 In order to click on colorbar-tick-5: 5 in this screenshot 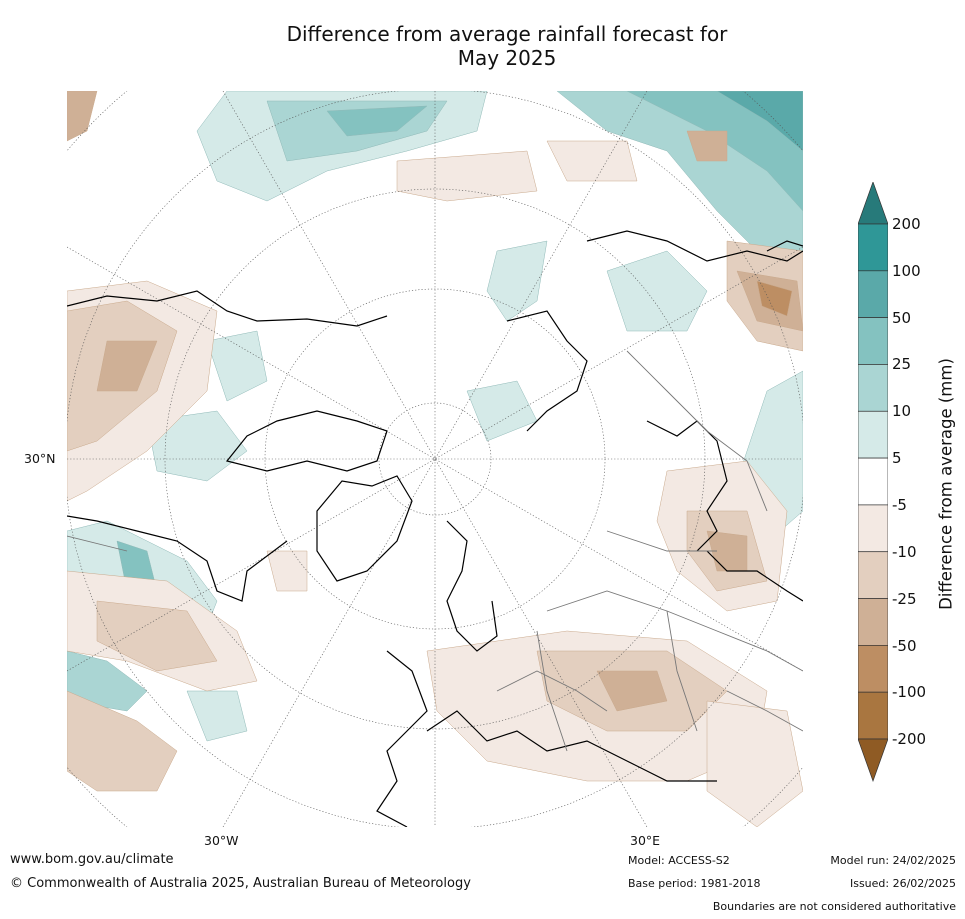, I will do `click(897, 458)`.